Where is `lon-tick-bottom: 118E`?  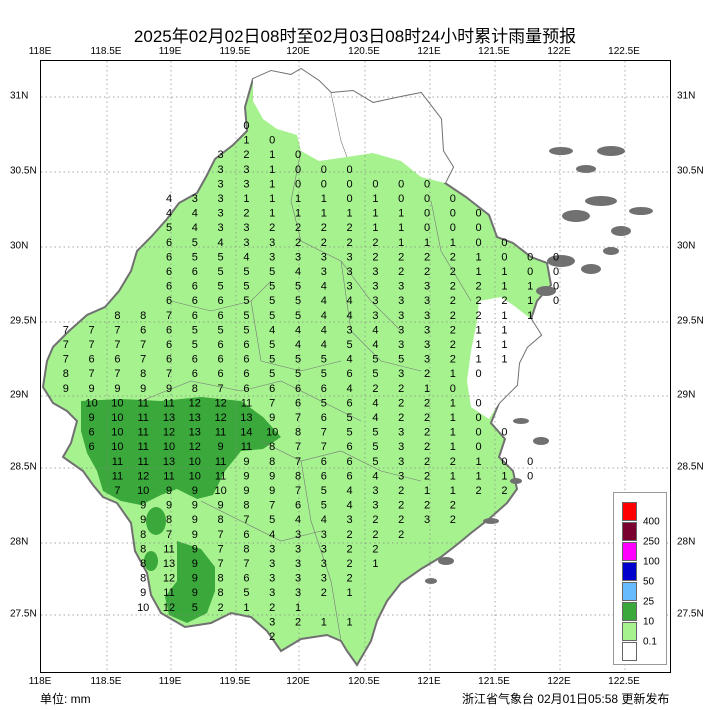
lon-tick-bottom: 118E is located at coordinates (40, 681).